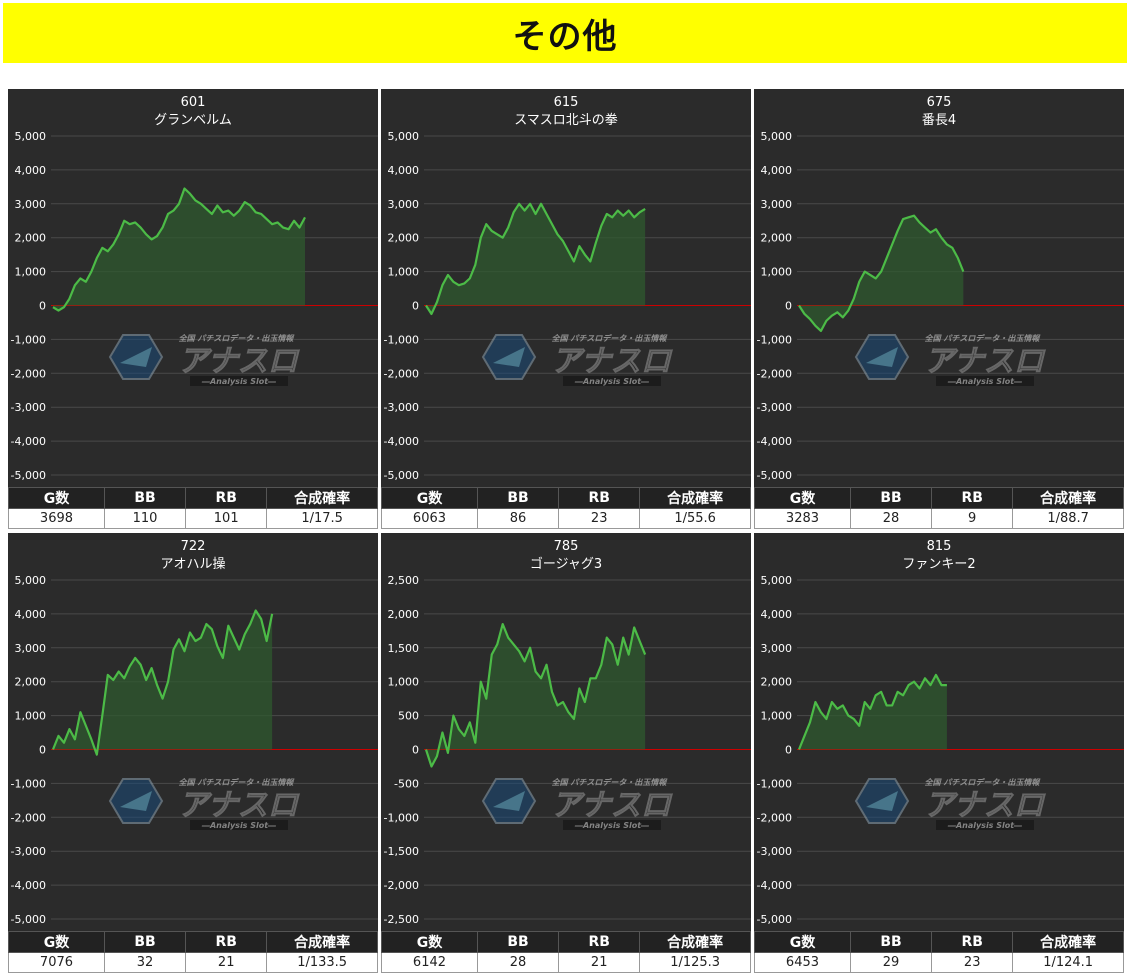 The image size is (1131, 980). Describe the element at coordinates (429, 962) in the screenshot. I see `stat-games-value: 6142` at that location.